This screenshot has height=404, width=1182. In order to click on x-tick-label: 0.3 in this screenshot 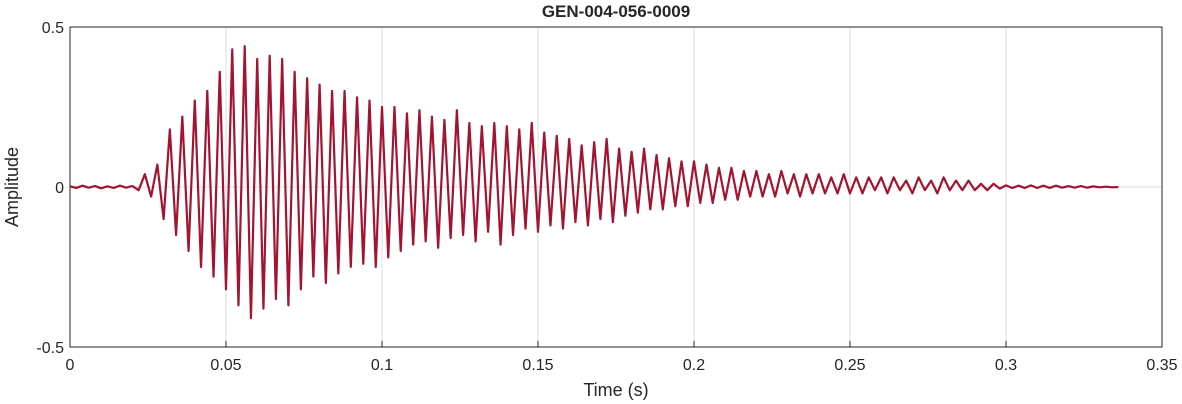, I will do `click(1006, 365)`.